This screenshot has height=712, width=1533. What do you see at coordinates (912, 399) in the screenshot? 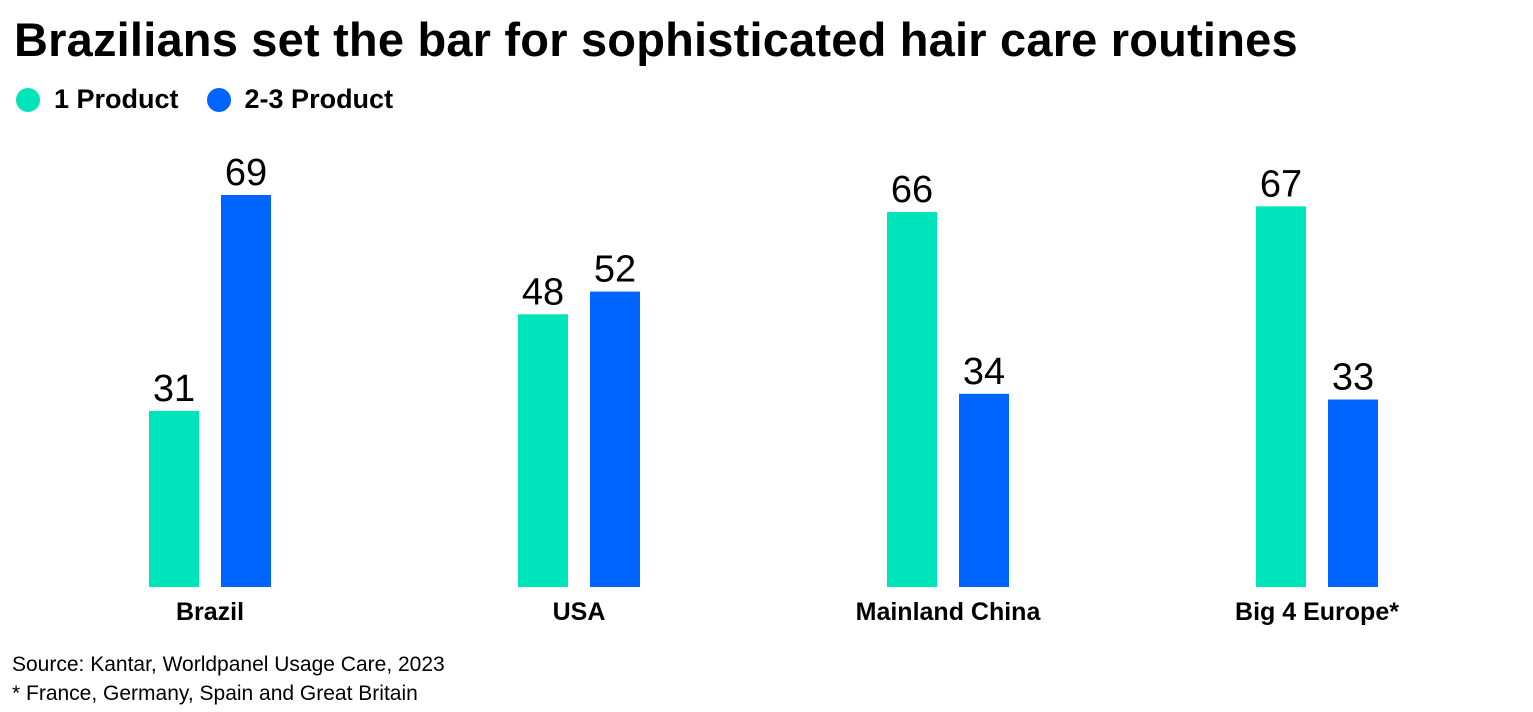
I see `bar-mainland-china-1-product` at bounding box center [912, 399].